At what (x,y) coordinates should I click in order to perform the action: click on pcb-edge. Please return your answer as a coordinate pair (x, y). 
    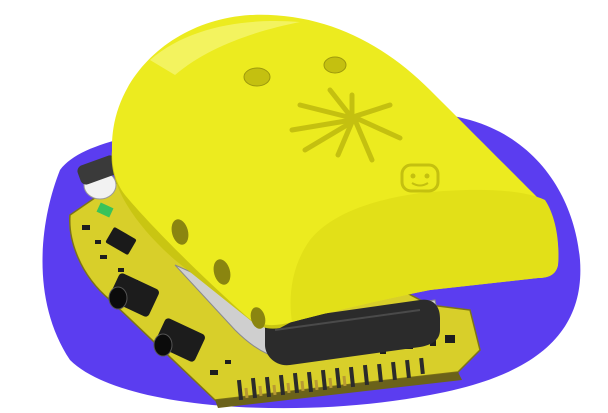
    Looking at the image, I should click on (338, 390).